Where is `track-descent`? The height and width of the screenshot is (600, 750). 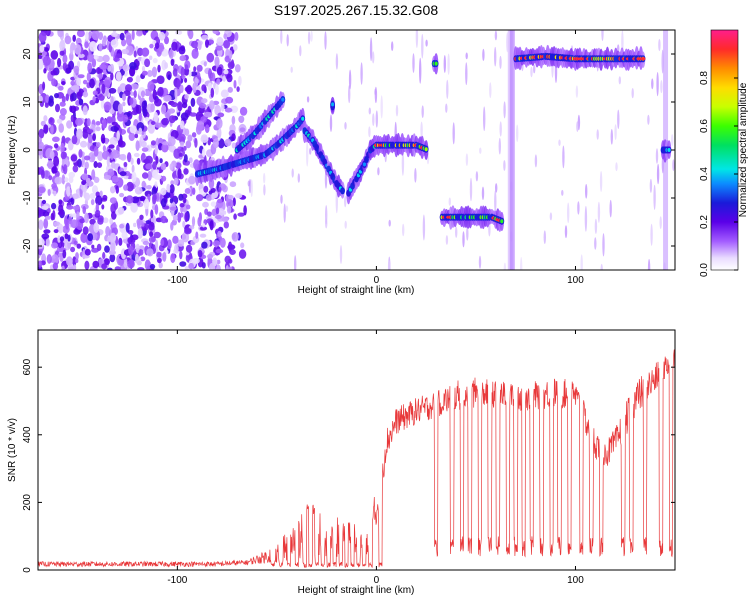 track-descent is located at coordinates (323, 159).